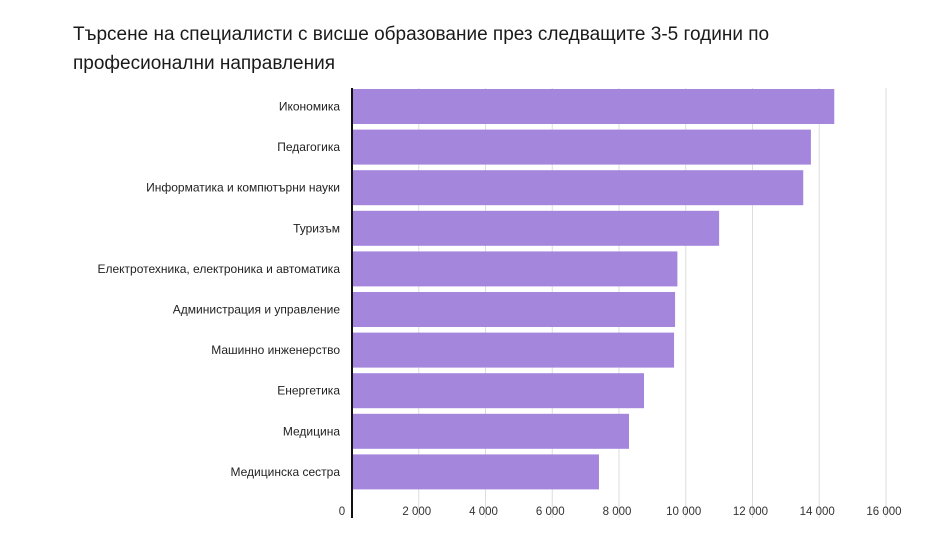 The width and height of the screenshot is (947, 534). I want to click on category-label: Машинно инженерство, so click(275, 350).